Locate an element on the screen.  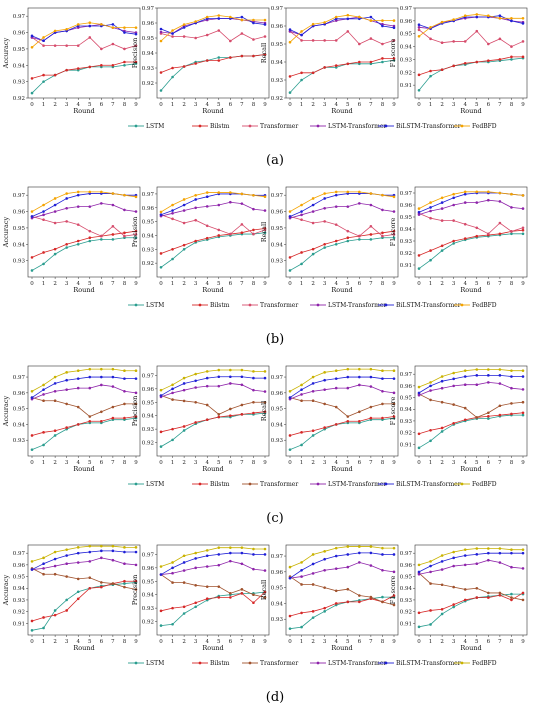
series-line-fedbfd is located at coordinates (341, 28).